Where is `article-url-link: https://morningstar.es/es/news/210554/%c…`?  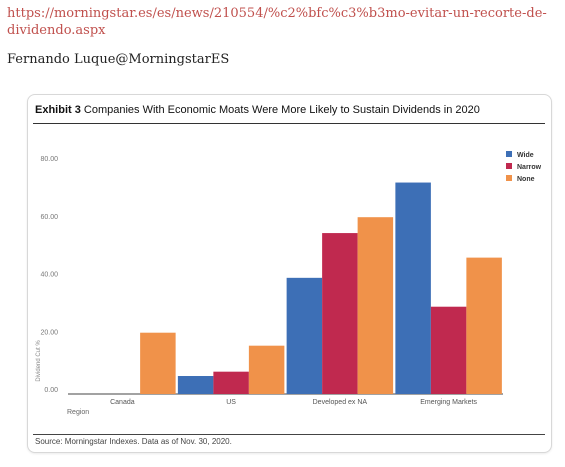
article-url-link: https://morningstar.es/es/news/210554/%c… is located at coordinates (277, 22).